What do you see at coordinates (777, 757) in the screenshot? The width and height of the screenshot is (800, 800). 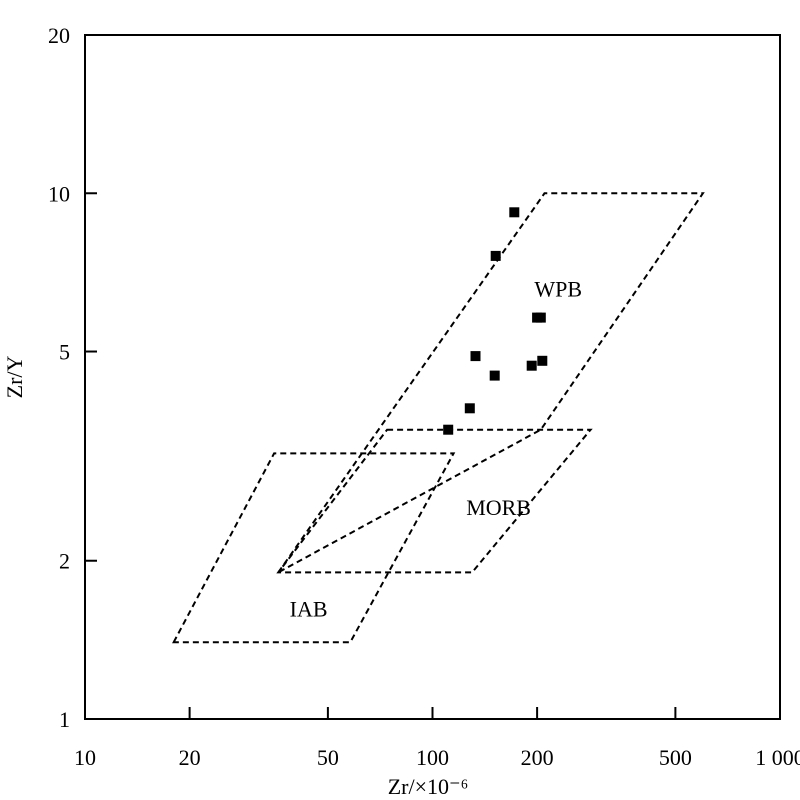 I see `x-tick-label: 1 000` at bounding box center [777, 757].